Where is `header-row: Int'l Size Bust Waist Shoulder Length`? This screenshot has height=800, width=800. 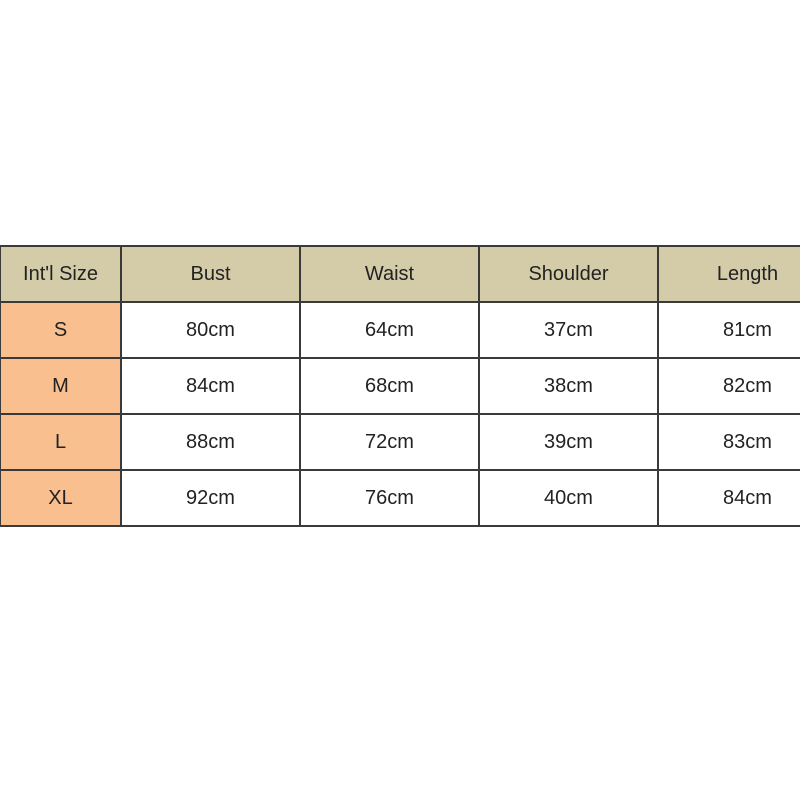 header-row: Int'l Size Bust Waist Shoulder Length is located at coordinates (400, 274).